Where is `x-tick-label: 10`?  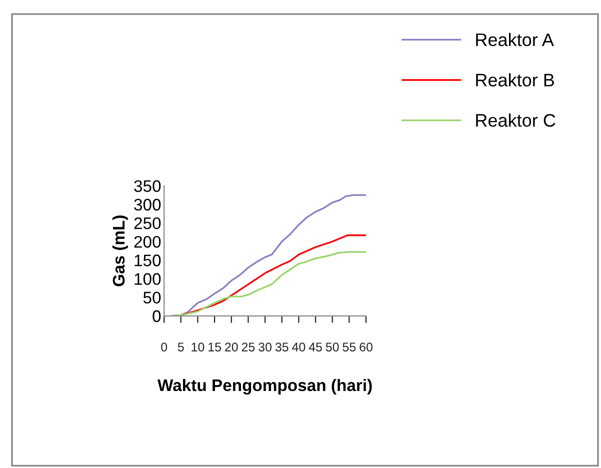
x-tick-label: 10 is located at coordinates (198, 347).